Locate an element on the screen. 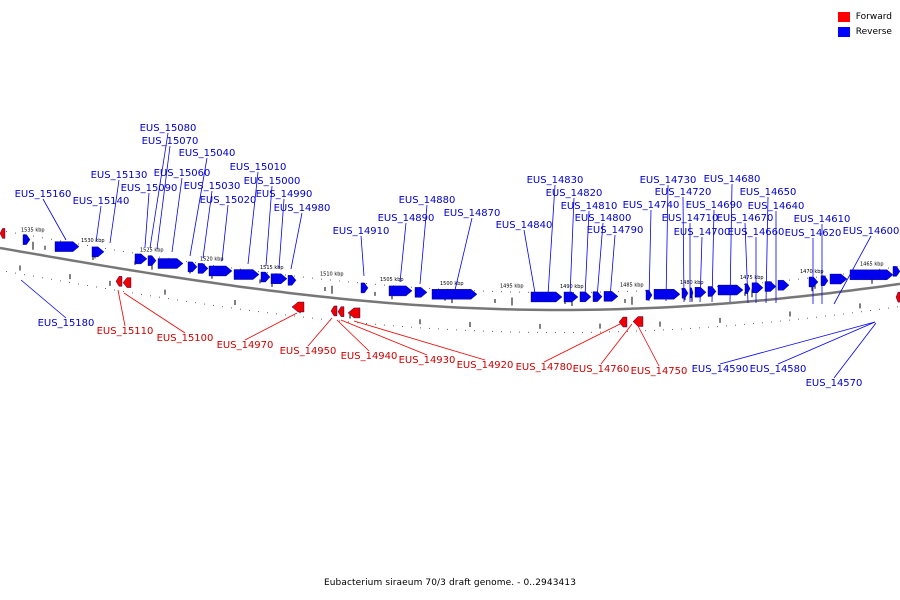  gene-label: EUS_14880 is located at coordinates (427, 200).